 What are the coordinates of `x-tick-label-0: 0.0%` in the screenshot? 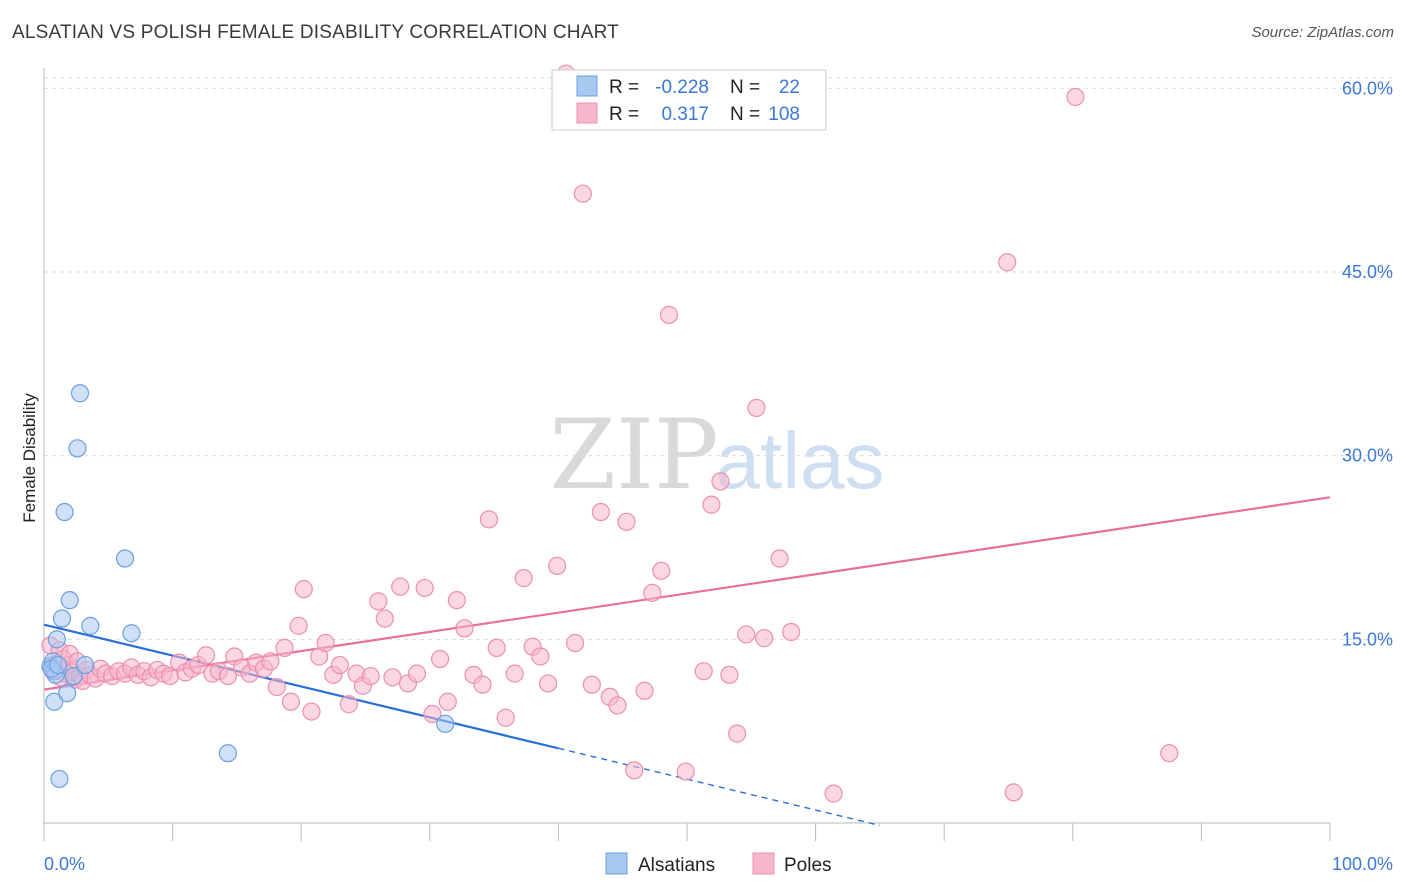 It's located at (64, 864).